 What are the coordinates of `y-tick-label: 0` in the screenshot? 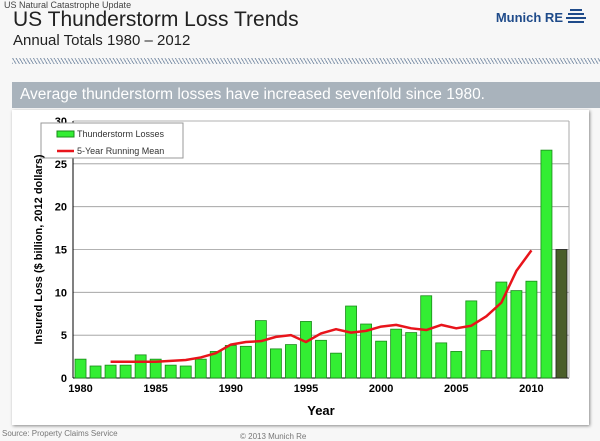 It's located at (64, 379).